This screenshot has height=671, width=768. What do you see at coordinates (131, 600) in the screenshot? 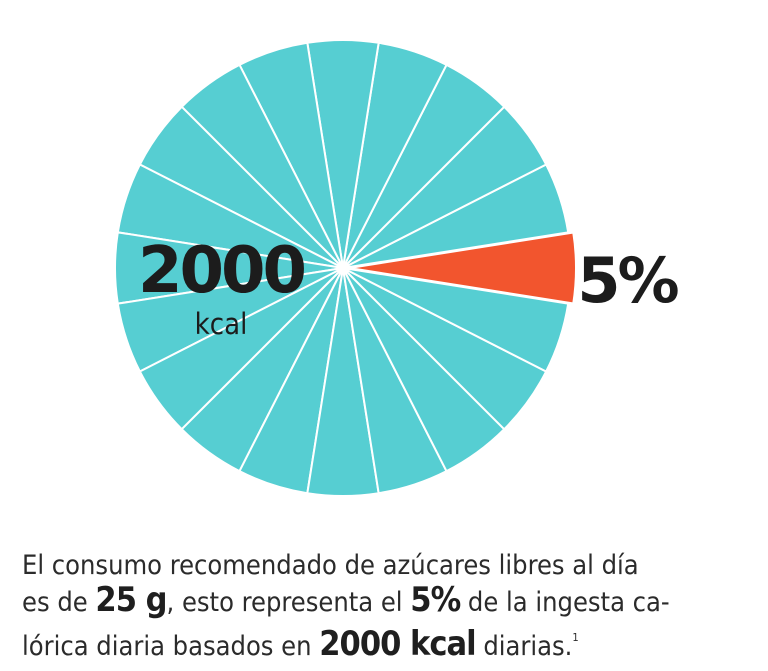
I see `caption-emphasis-grams: 25 g` at bounding box center [131, 600].